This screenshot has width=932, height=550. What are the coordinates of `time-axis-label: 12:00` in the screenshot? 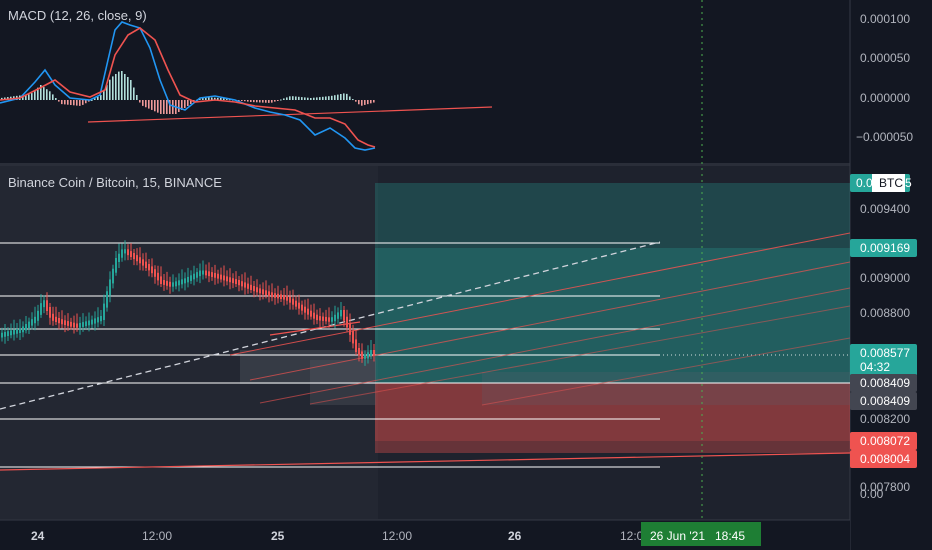 It's located at (157, 536).